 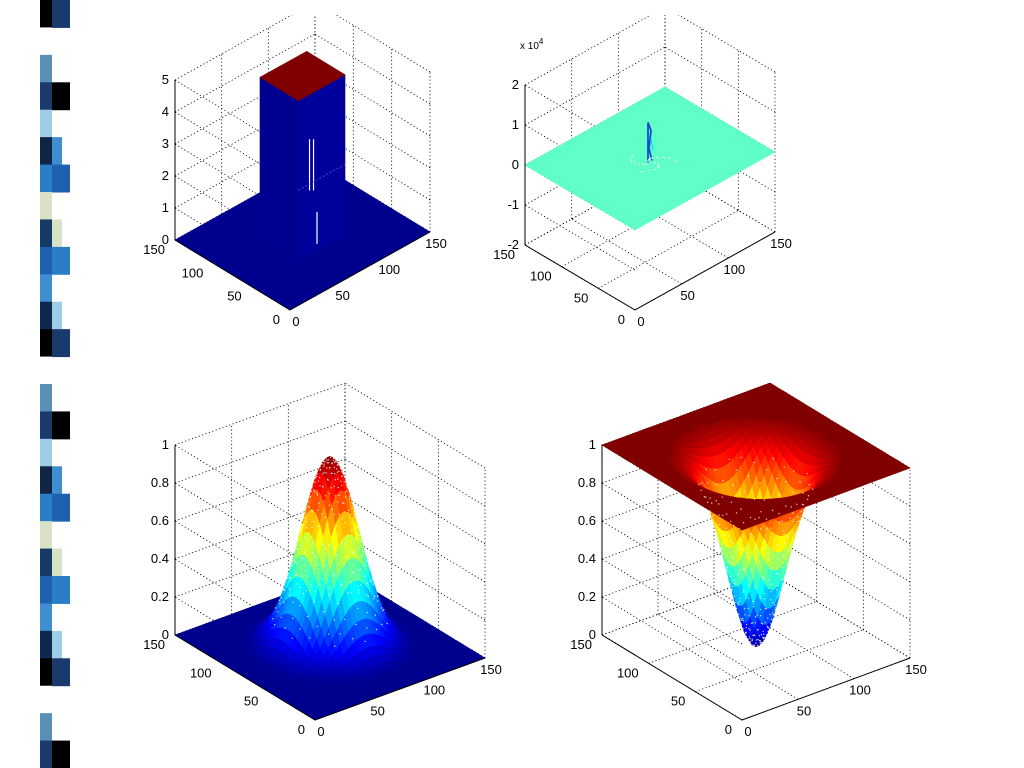 What do you see at coordinates (400, 689) in the screenshot?
I see `x-axis-line` at bounding box center [400, 689].